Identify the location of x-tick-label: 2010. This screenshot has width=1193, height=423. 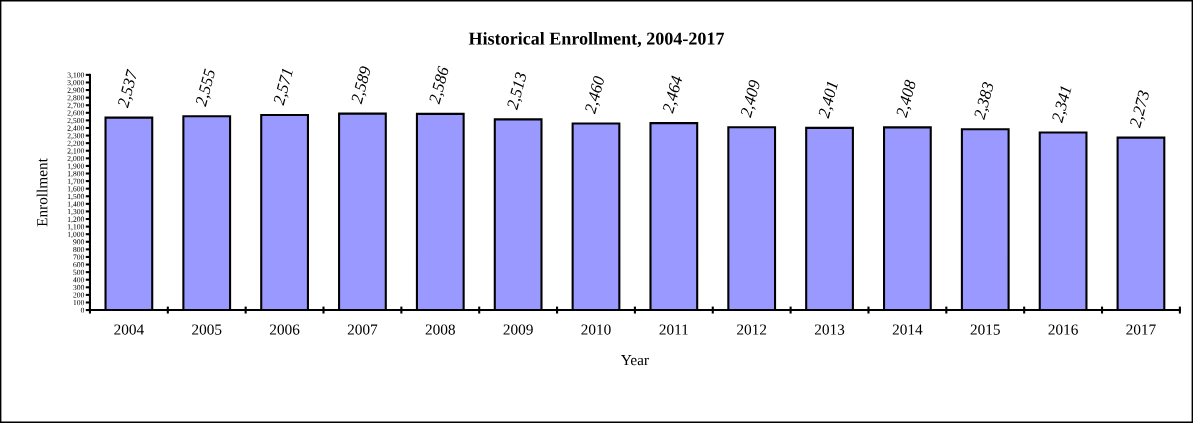
(596, 329).